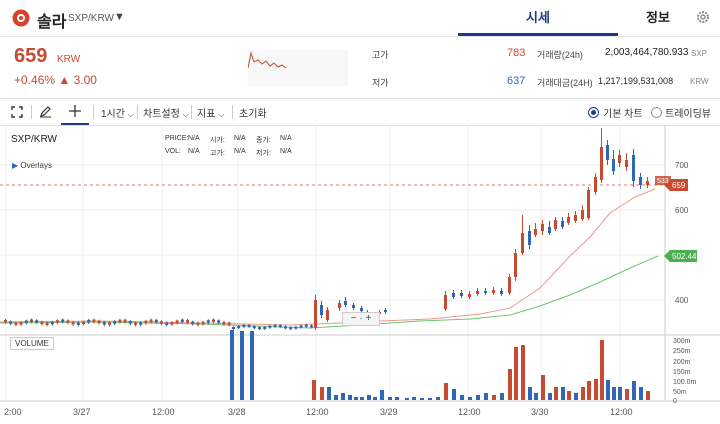 Image resolution: width=720 pixels, height=424 pixels. I want to click on crosshair-icon, so click(75, 111).